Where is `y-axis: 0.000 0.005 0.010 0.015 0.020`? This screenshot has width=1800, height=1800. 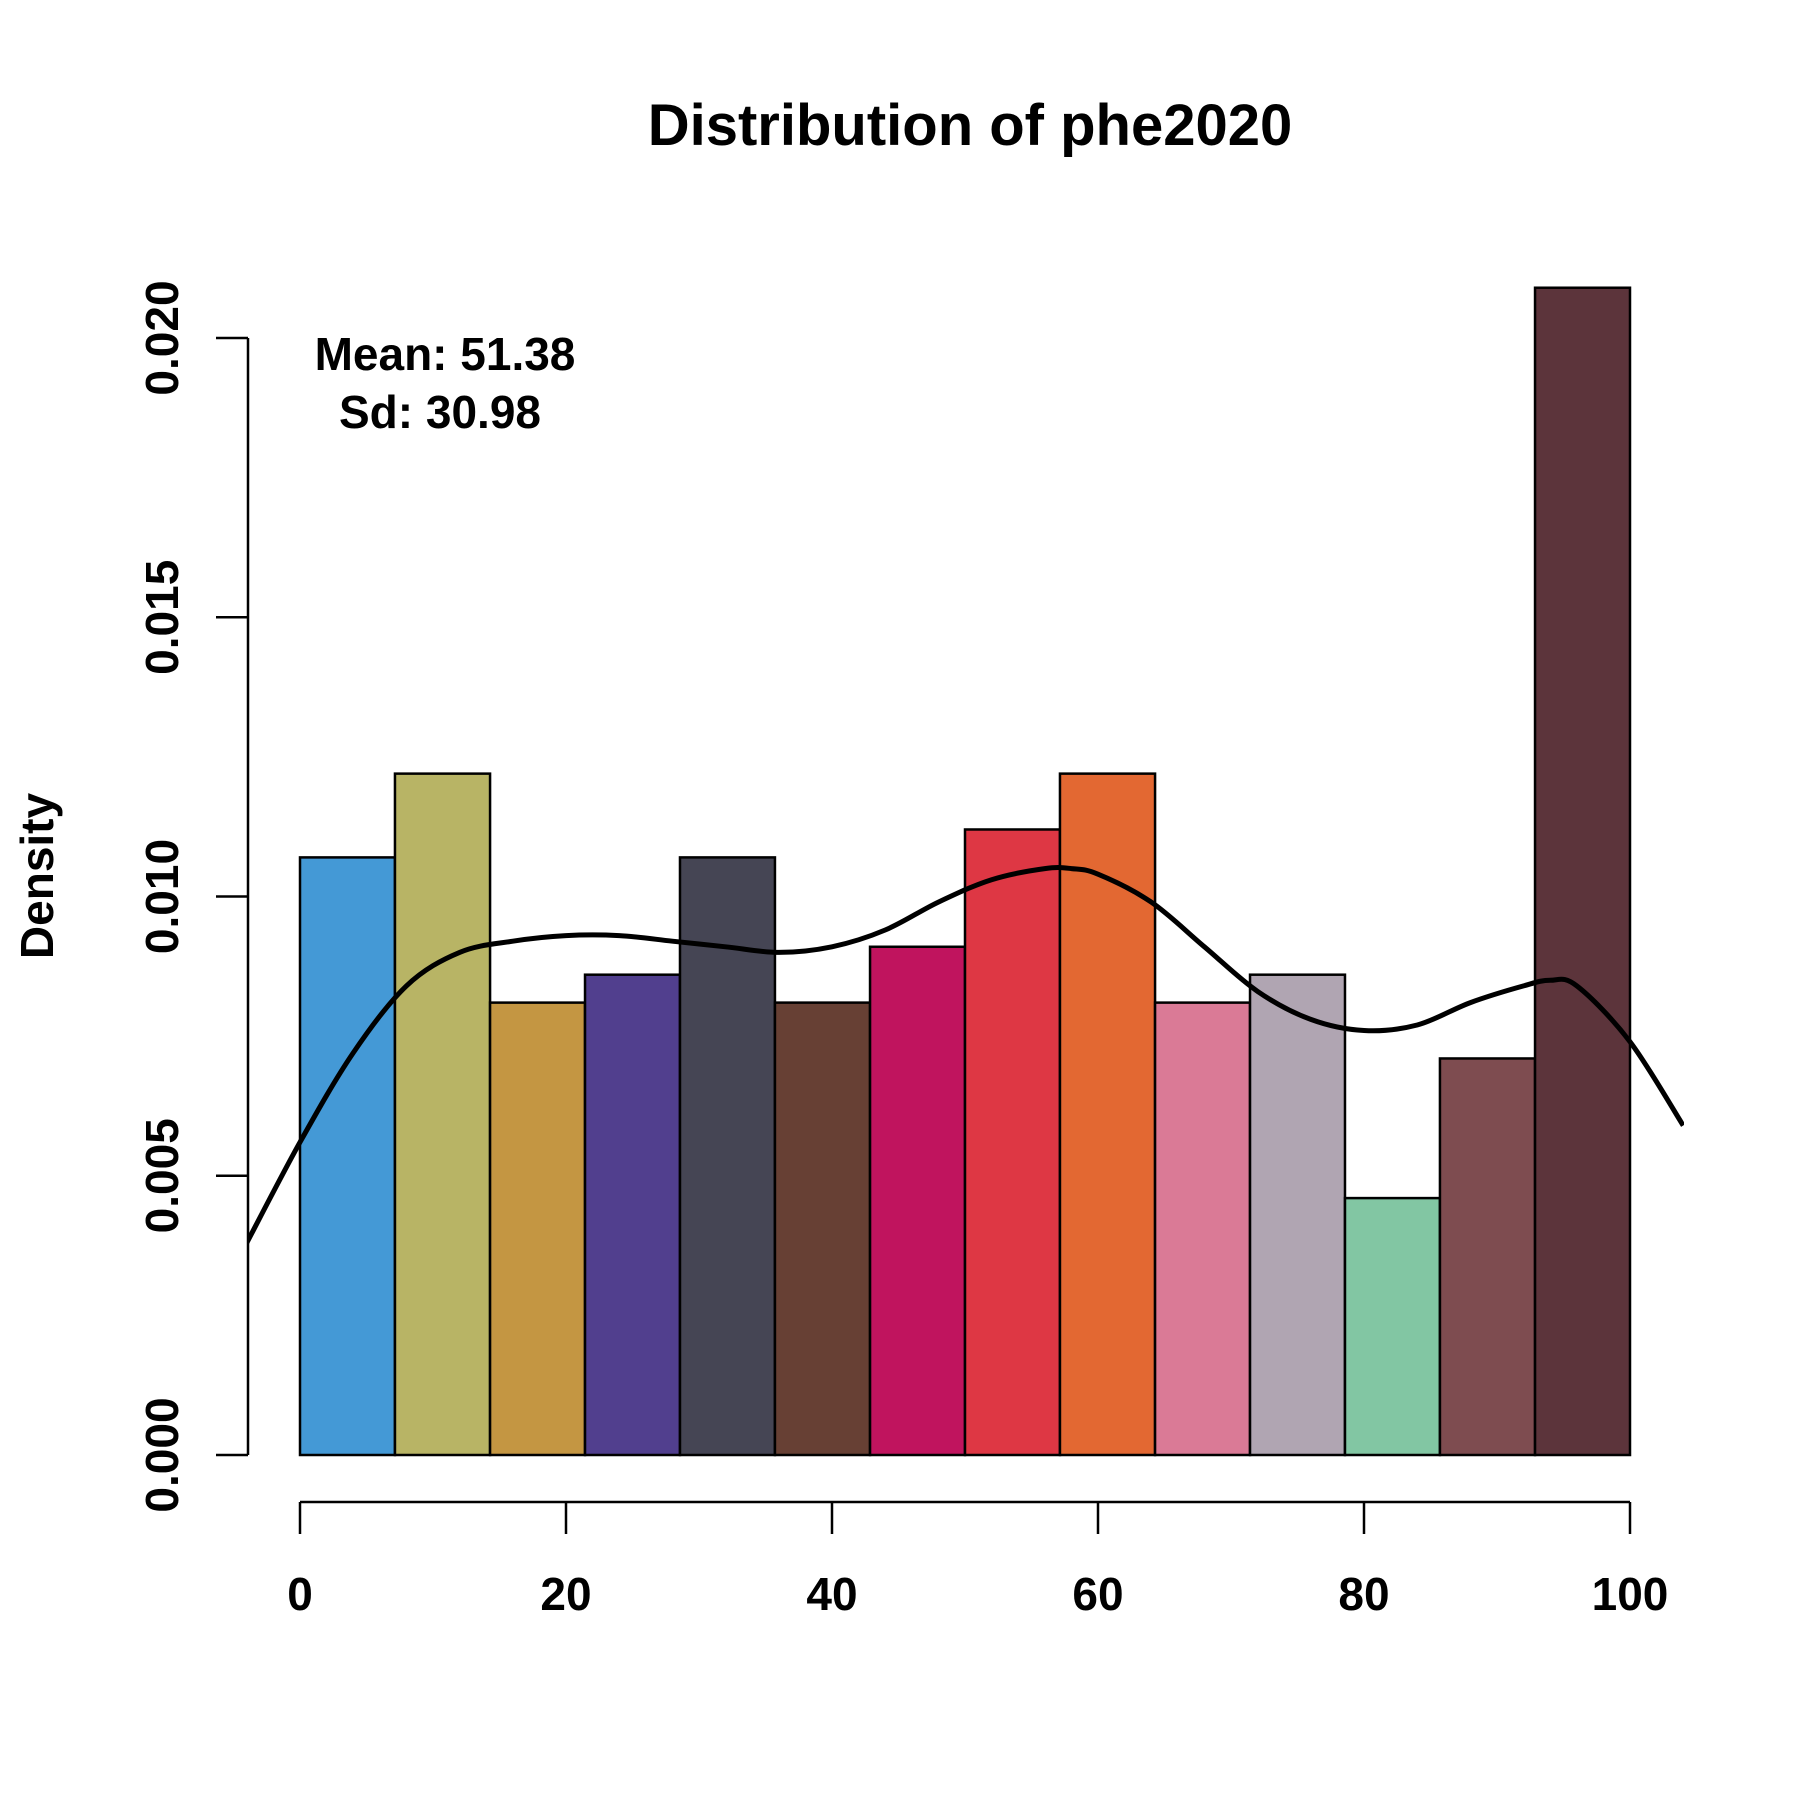 y-axis: 0.000 0.005 0.010 0.015 0.020 is located at coordinates (193, 896).